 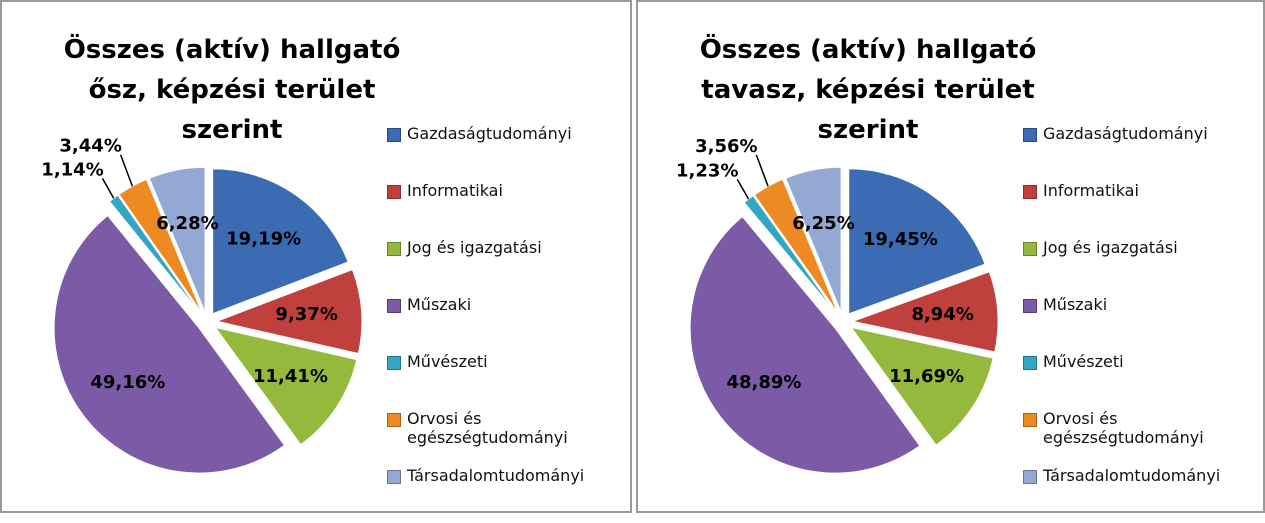 I want to click on data-label: 19,19%, so click(x=263, y=239).